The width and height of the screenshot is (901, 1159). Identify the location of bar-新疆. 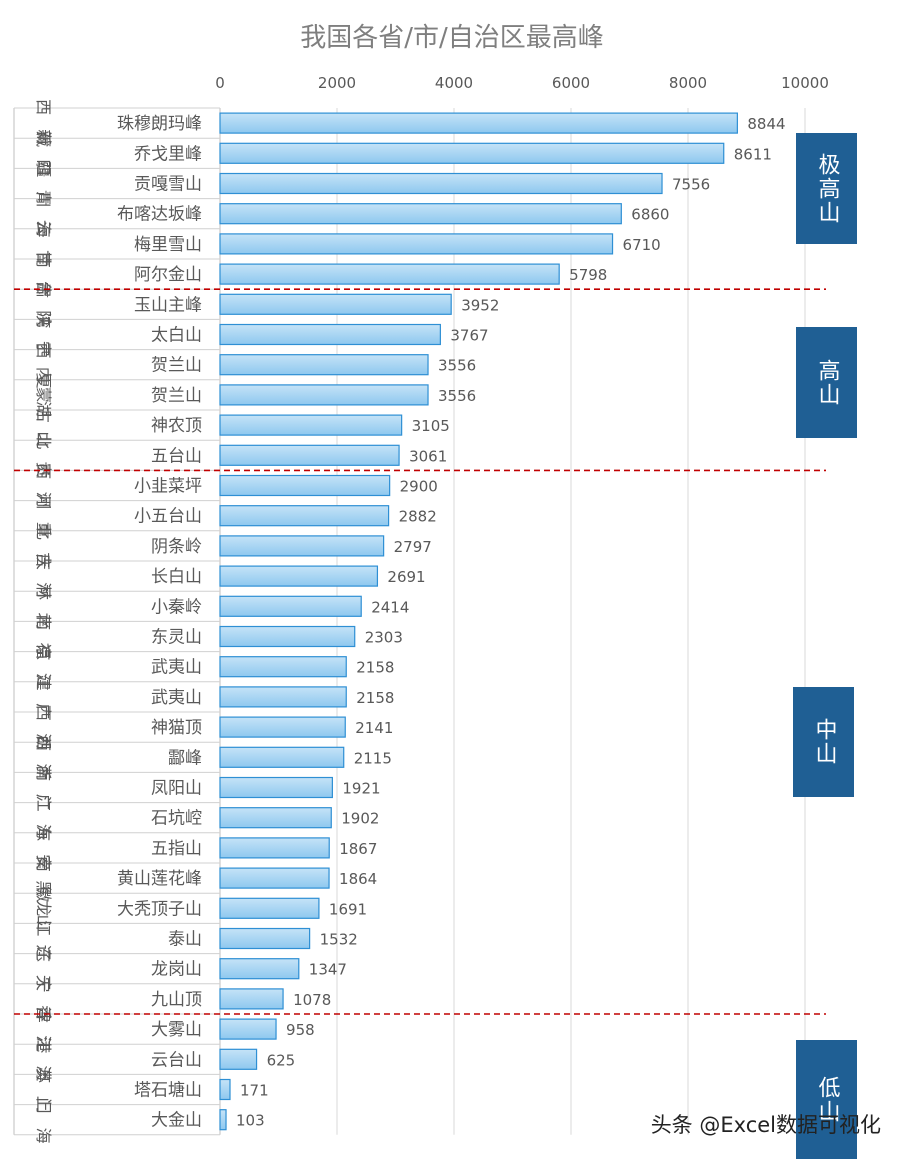
(472, 153).